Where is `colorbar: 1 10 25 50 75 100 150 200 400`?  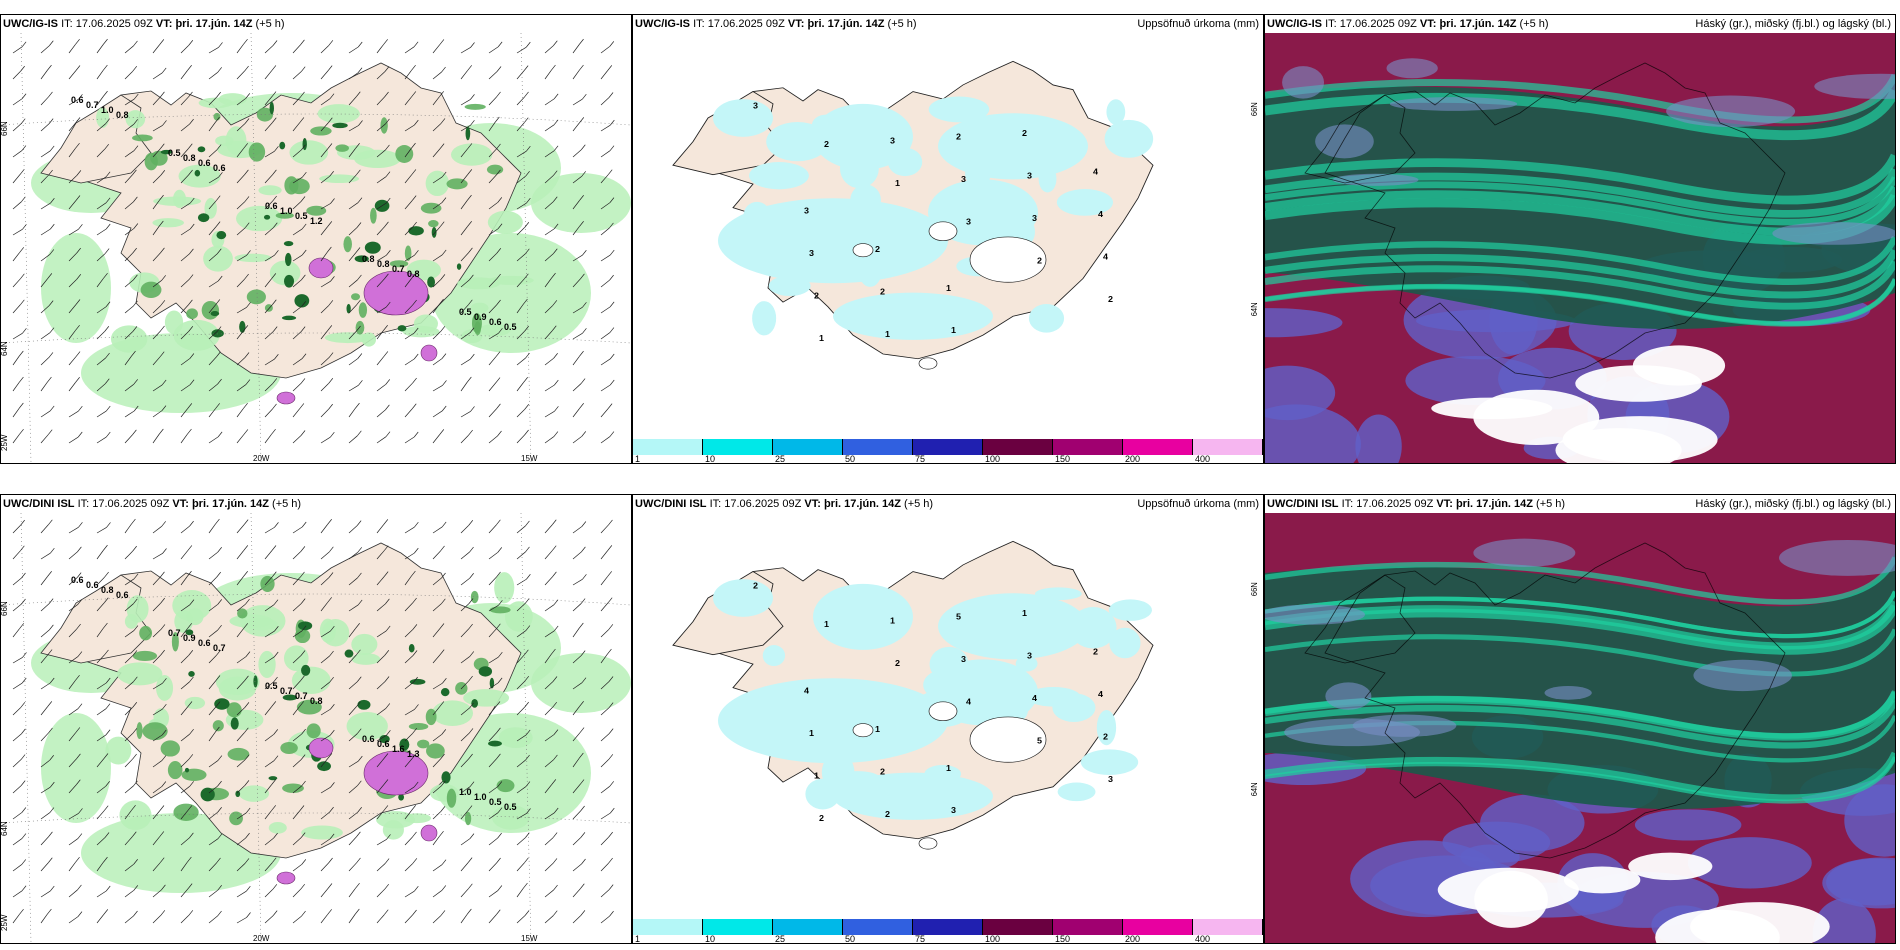
colorbar: 1 10 25 50 75 100 150 200 400 is located at coordinates (948, 451).